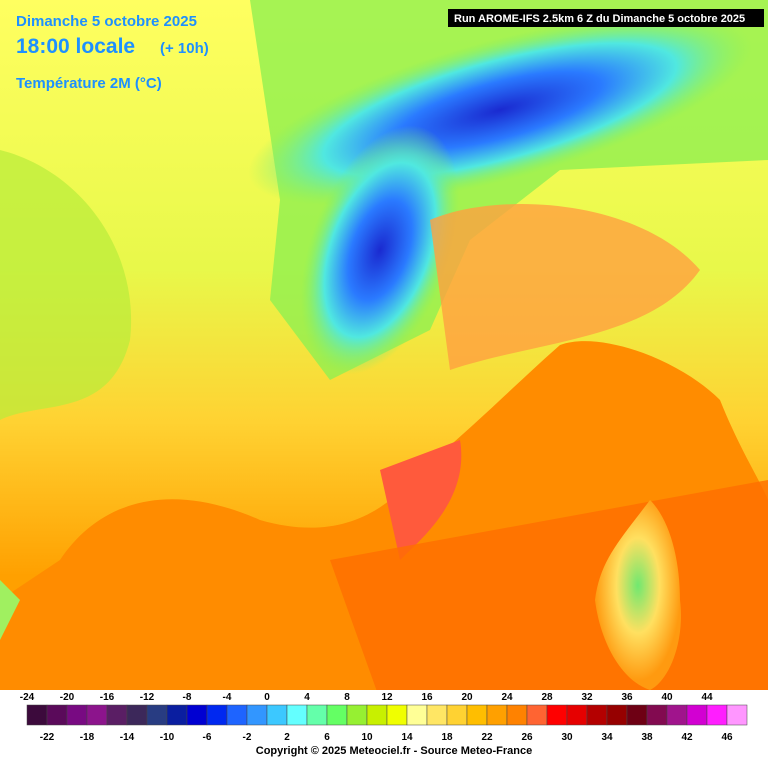 The width and height of the screenshot is (768, 773). What do you see at coordinates (507, 697) in the screenshot?
I see `scale-label: 24` at bounding box center [507, 697].